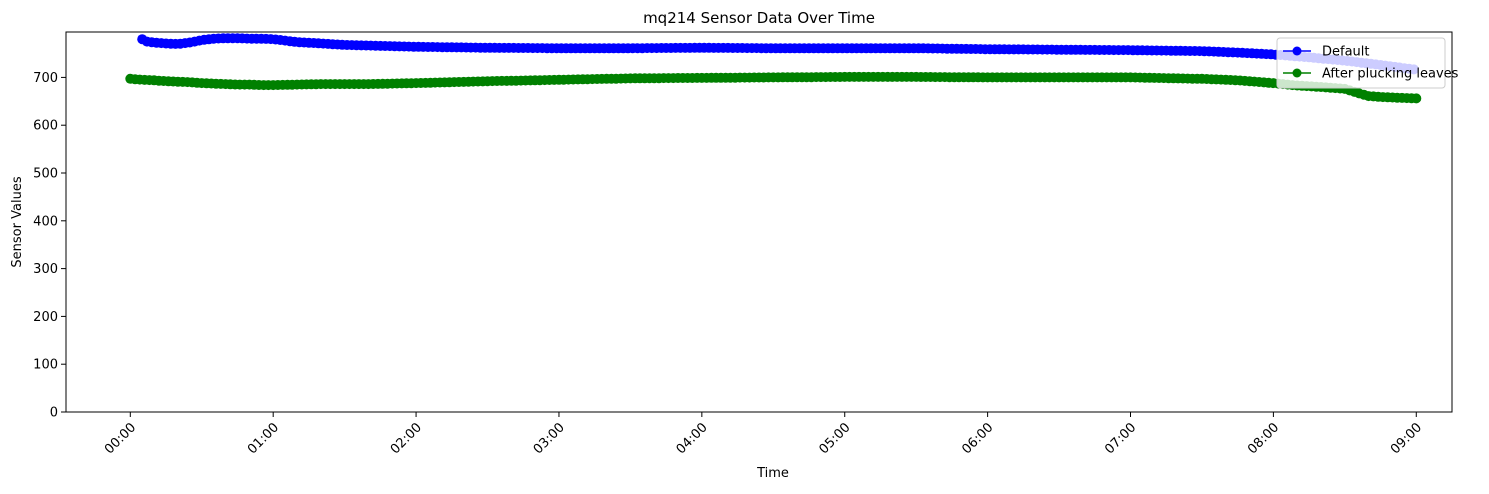 This screenshot has width=1489, height=494. What do you see at coordinates (45, 126) in the screenshot?
I see `y-tick-label: 600` at bounding box center [45, 126].